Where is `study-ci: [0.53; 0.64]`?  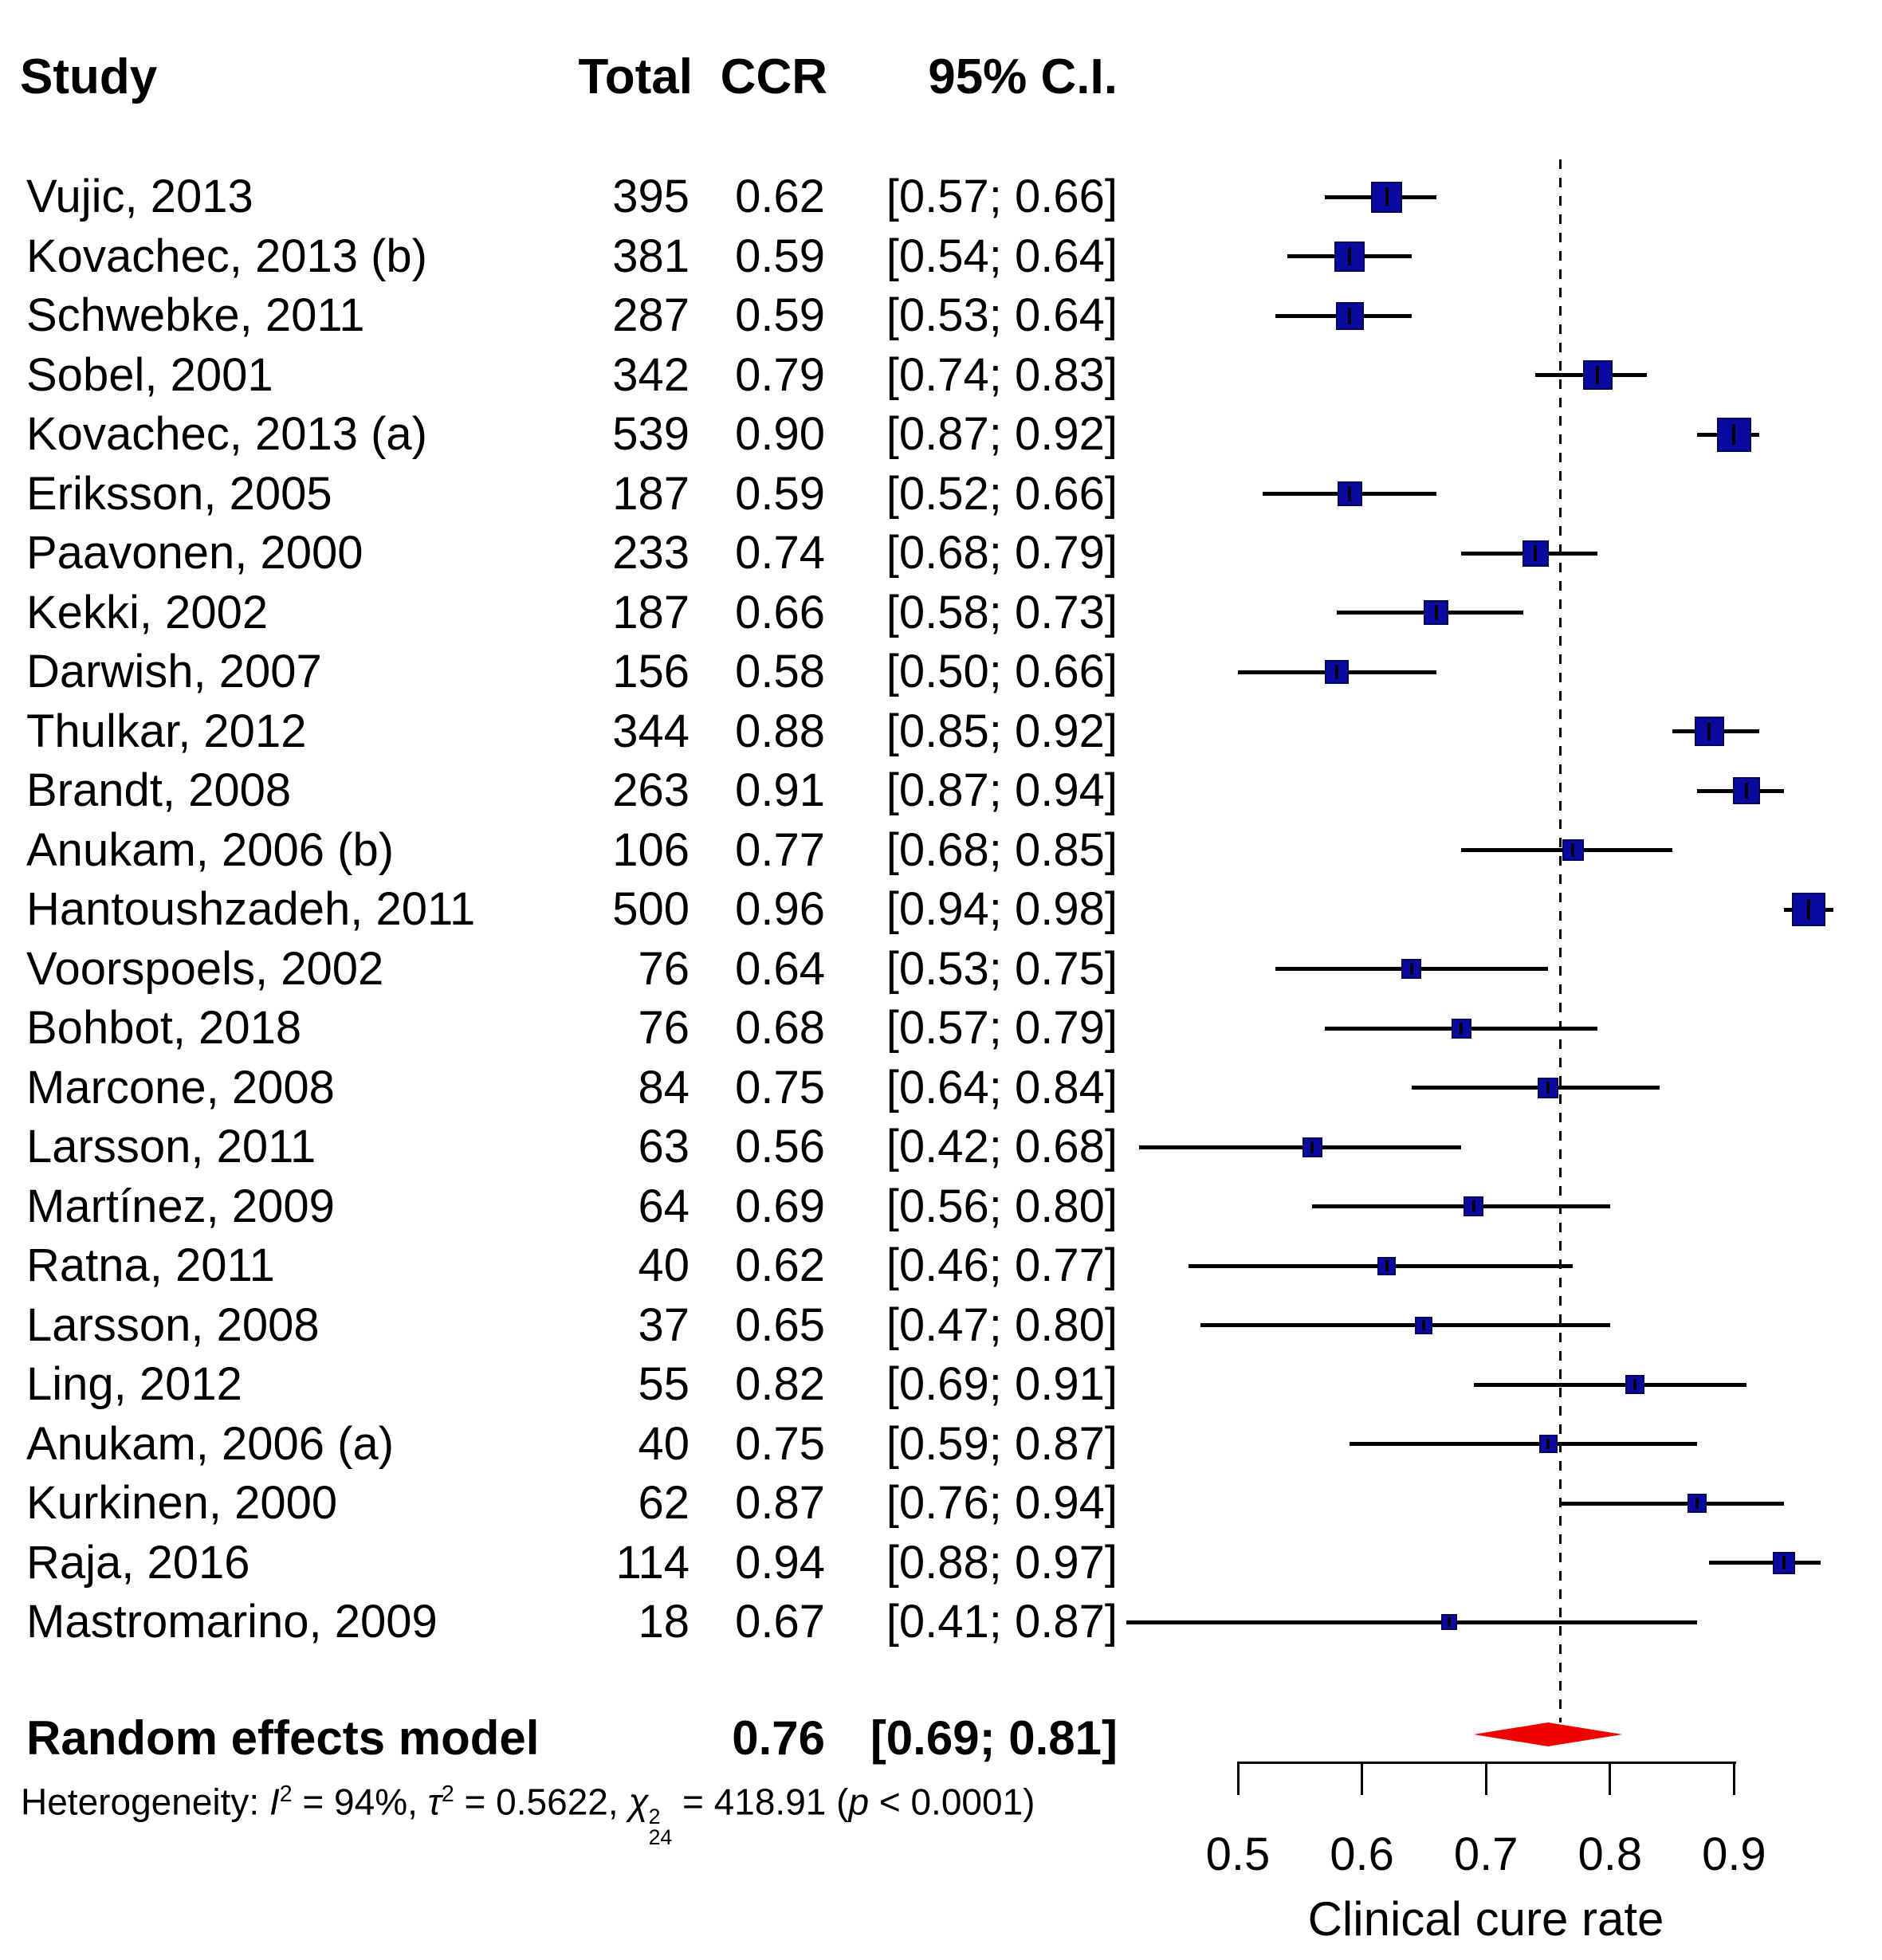 study-ci: [0.53; 0.64] is located at coordinates (1002, 315).